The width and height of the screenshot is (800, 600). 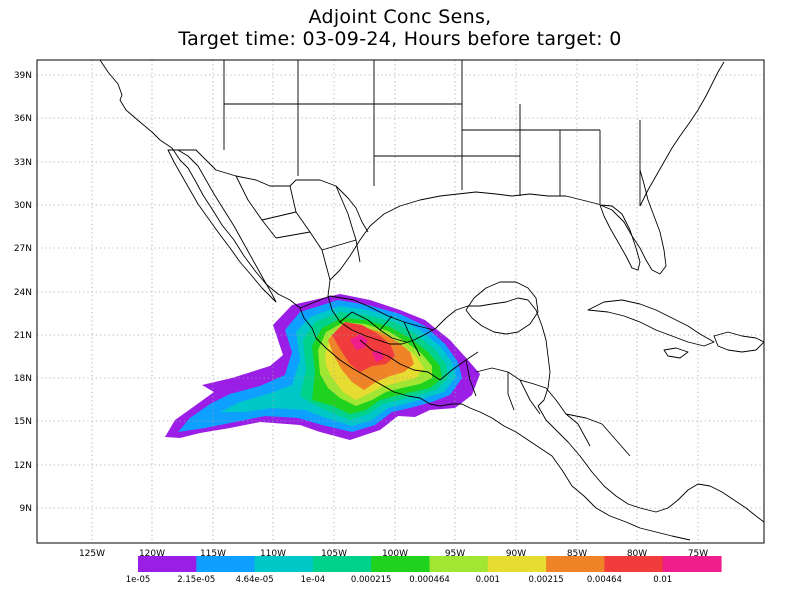 I want to click on baja-california, so click(x=222, y=226).